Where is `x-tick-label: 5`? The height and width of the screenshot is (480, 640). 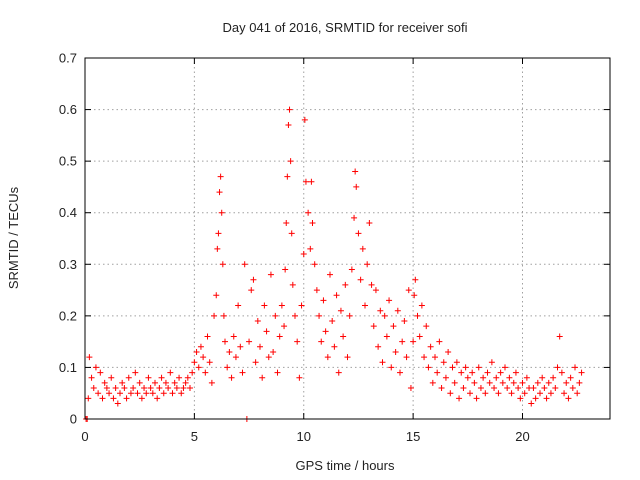 x-tick-label: 5 is located at coordinates (194, 436).